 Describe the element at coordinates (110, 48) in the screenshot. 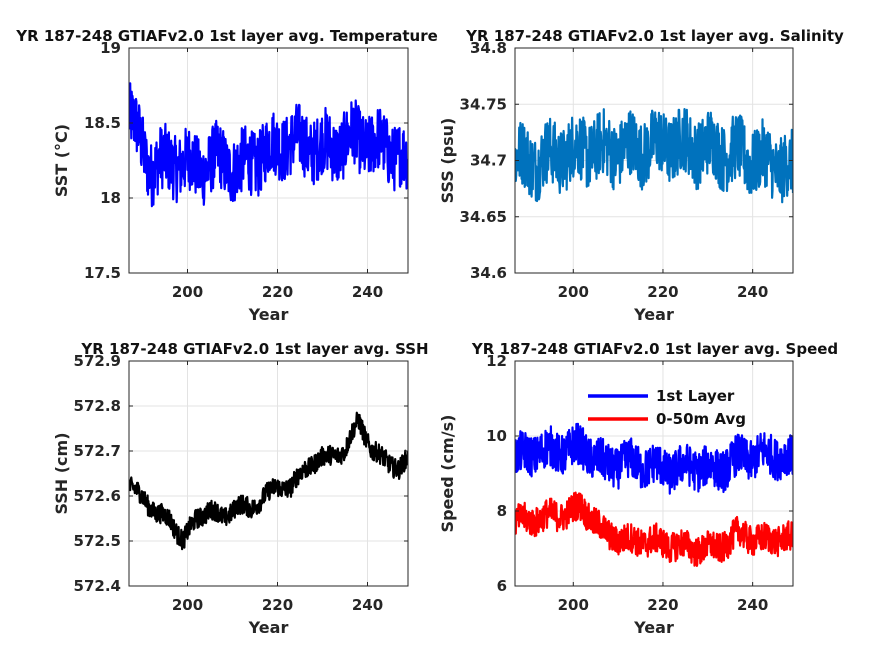

I see `y-tick-label: 19` at that location.